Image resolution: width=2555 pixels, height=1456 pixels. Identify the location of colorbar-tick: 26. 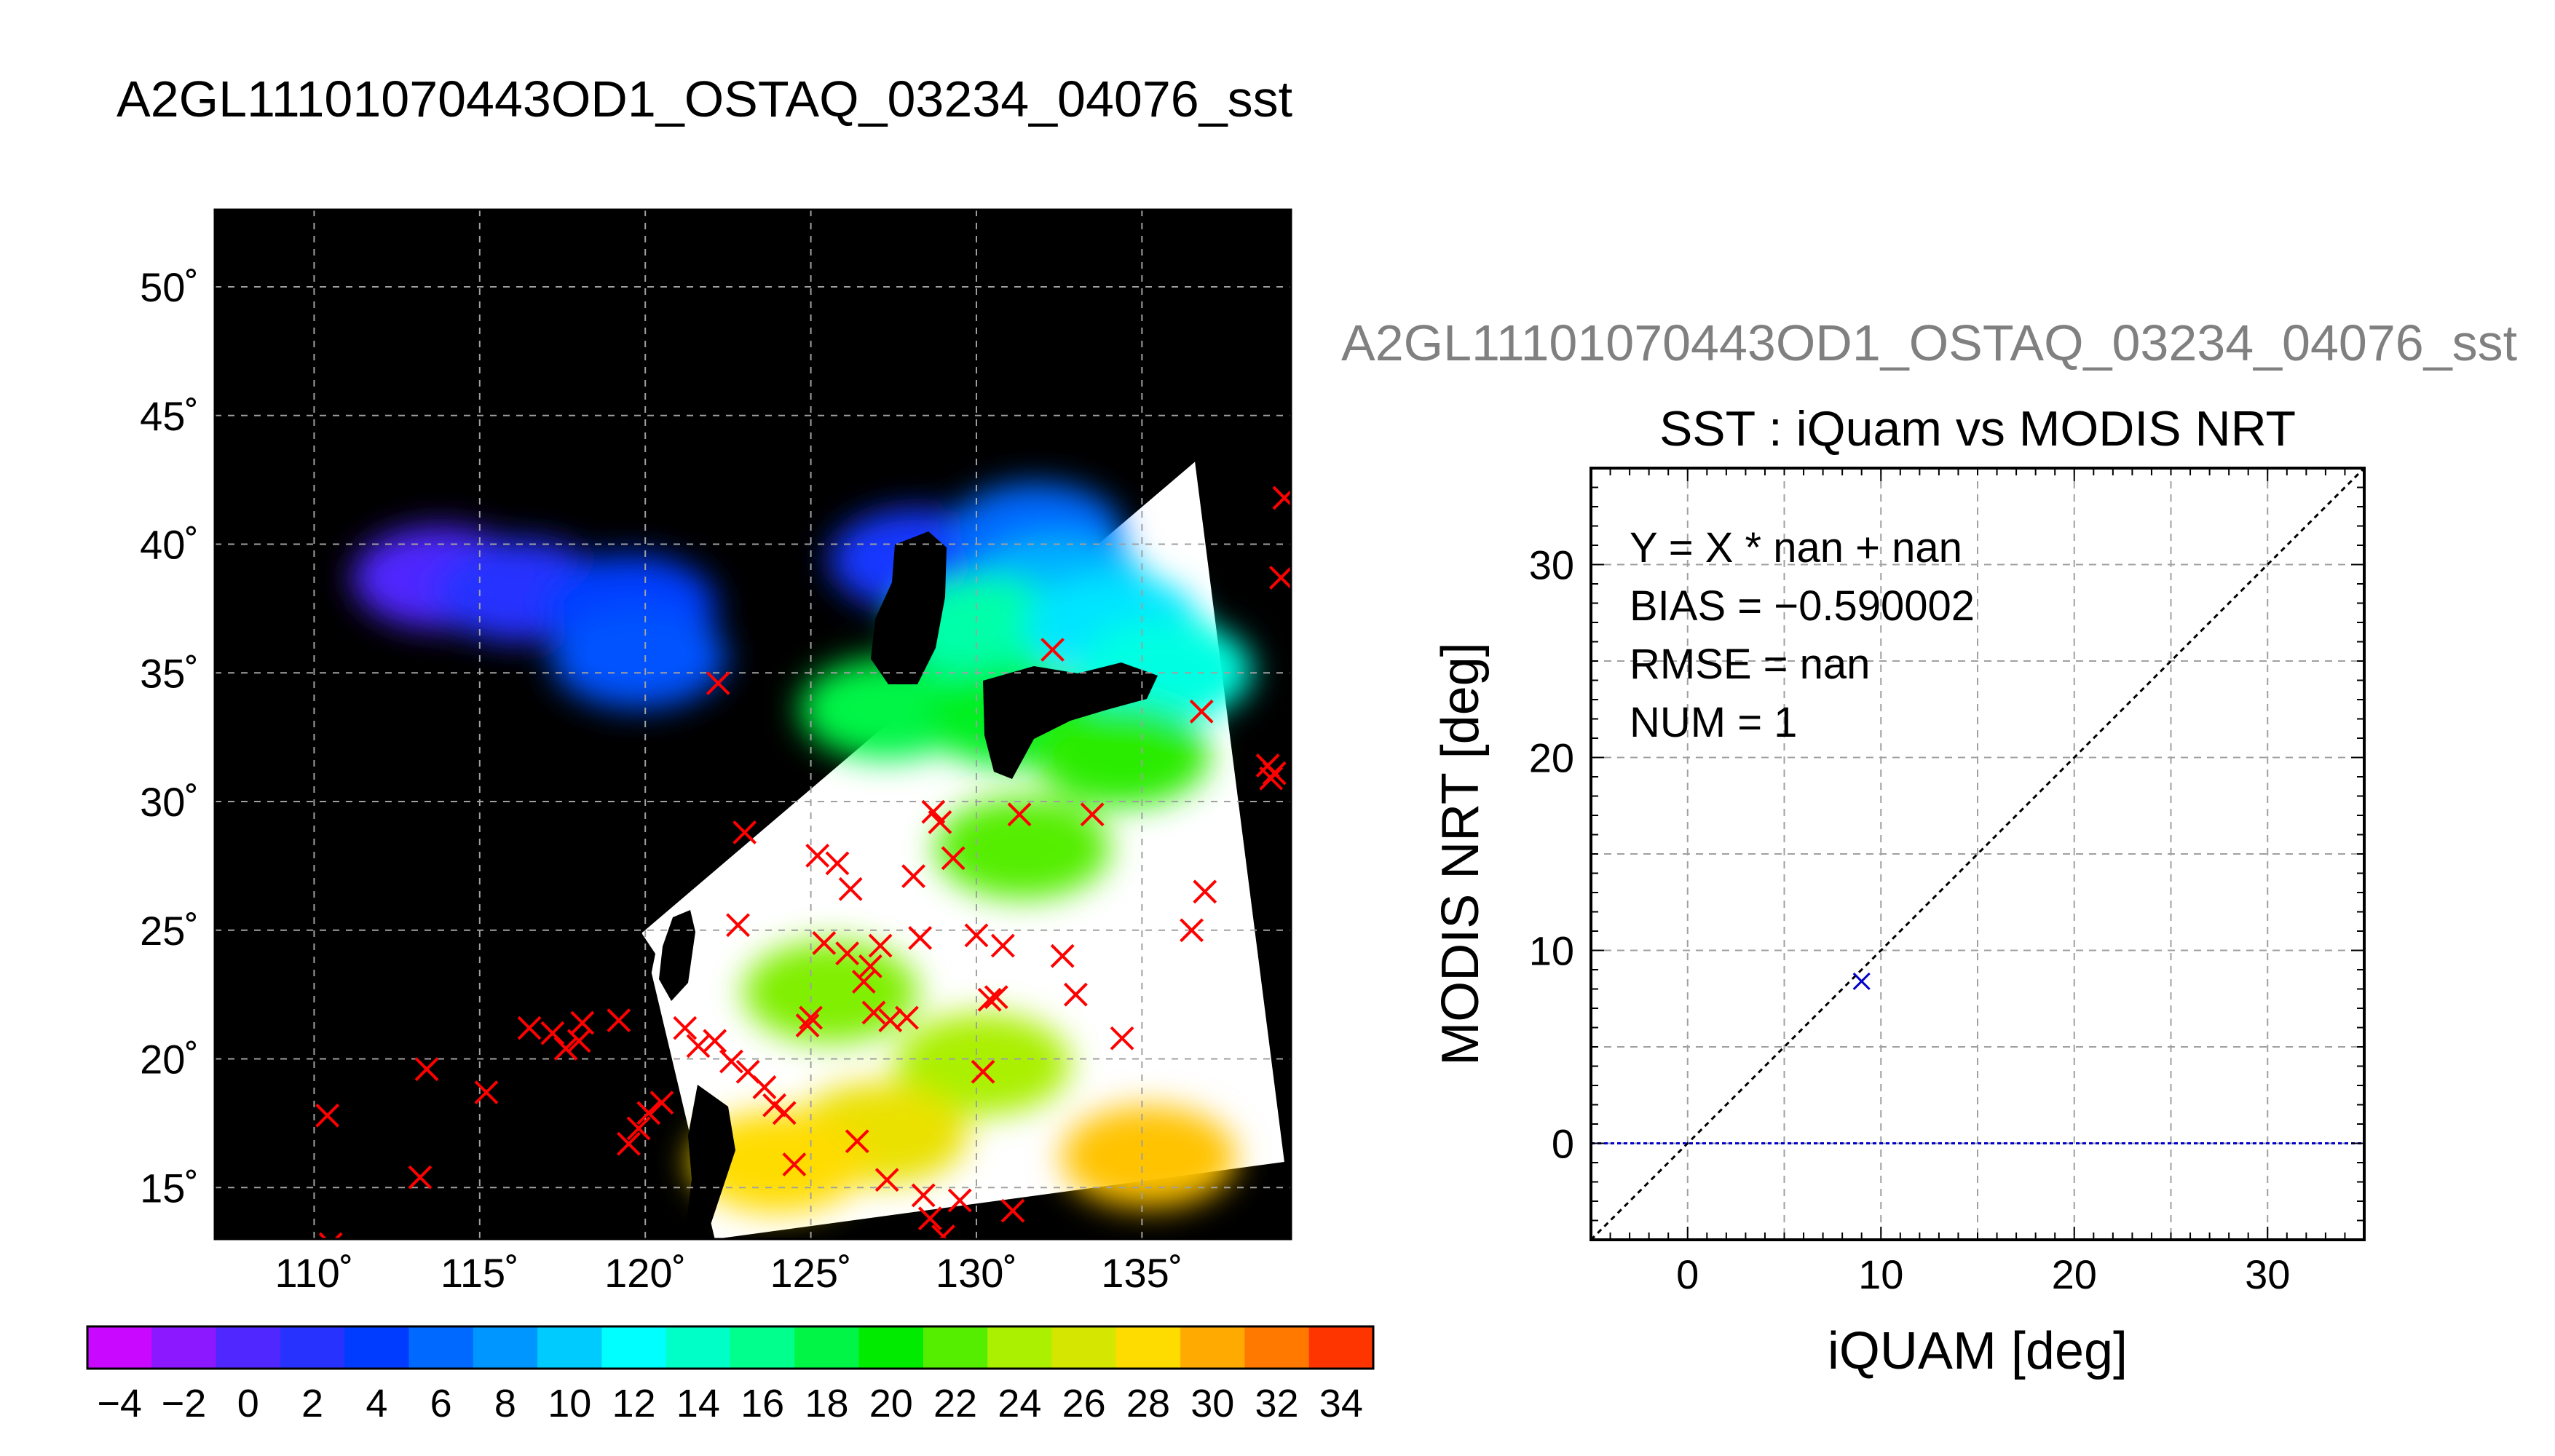
(1084, 1403).